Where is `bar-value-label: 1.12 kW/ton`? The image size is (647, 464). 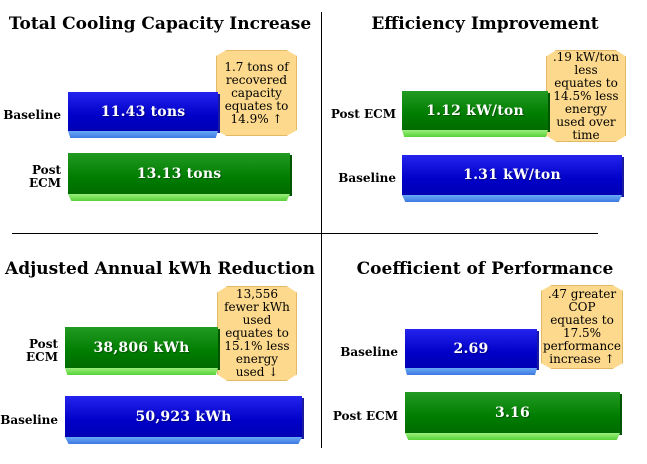
bar-value-label: 1.12 kW/ton is located at coordinates (475, 110).